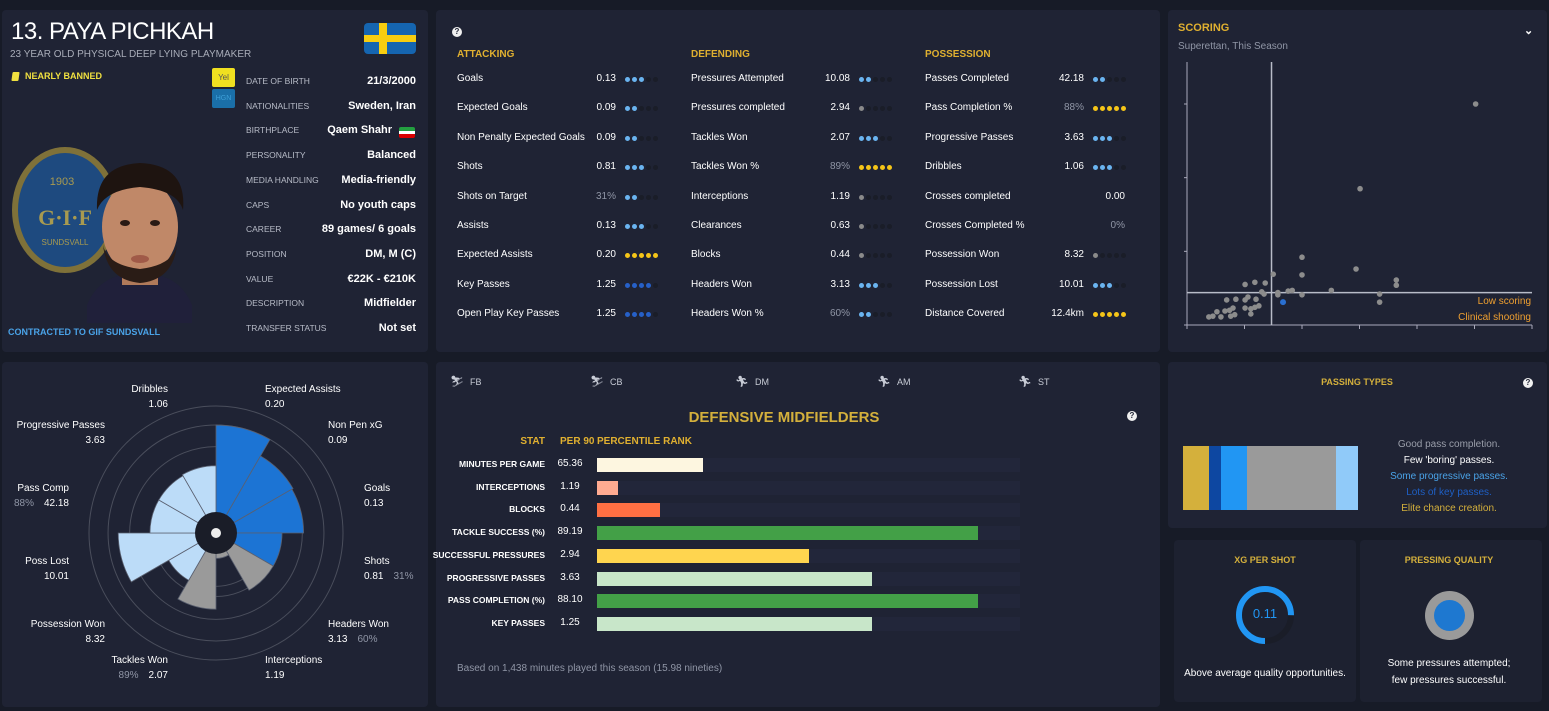 This screenshot has height=711, width=1549. What do you see at coordinates (1132, 416) in the screenshot?
I see `percentile-help-icon: ?` at bounding box center [1132, 416].